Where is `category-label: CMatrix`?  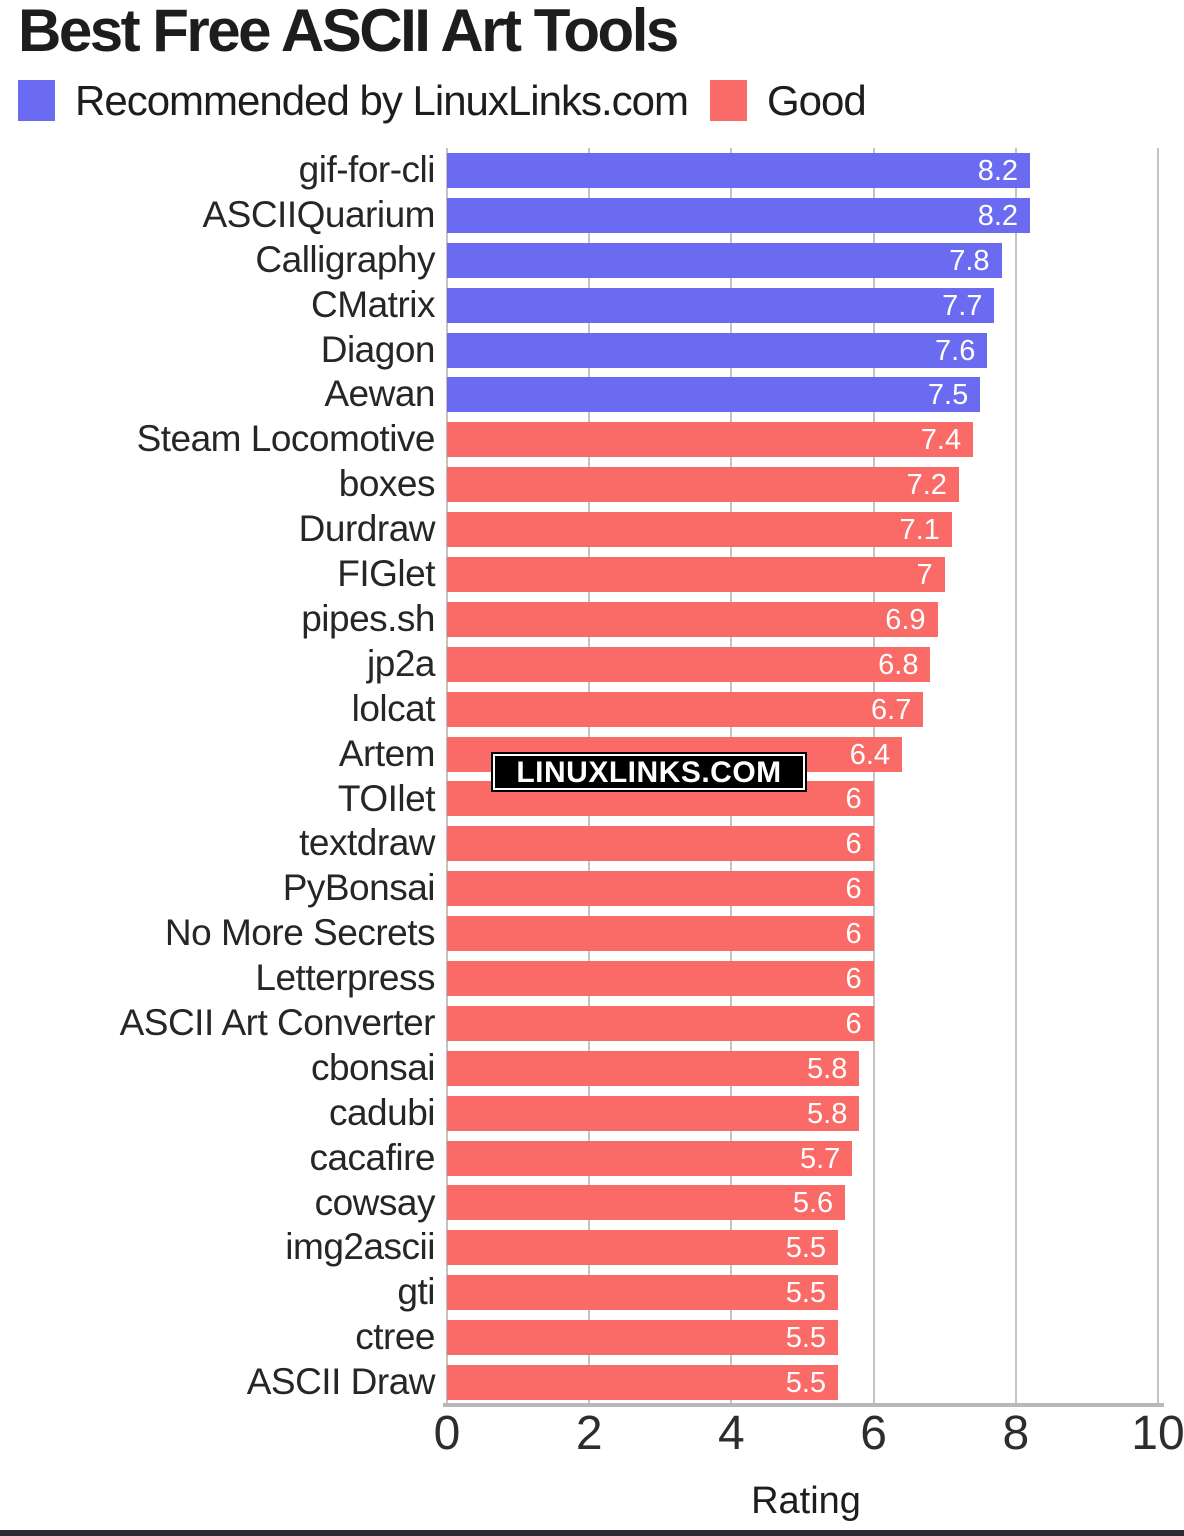 category-label: CMatrix is located at coordinates (373, 304).